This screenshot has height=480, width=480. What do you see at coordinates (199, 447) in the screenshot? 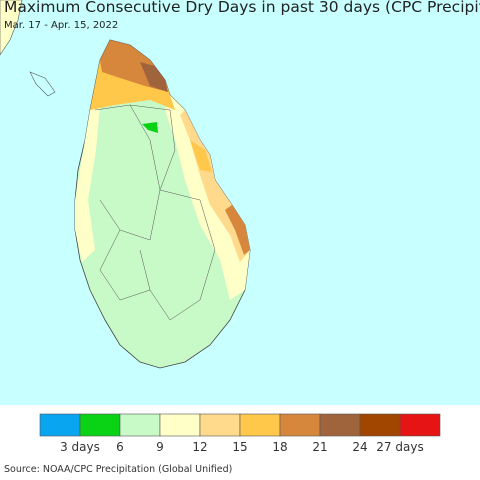
I see `legend-label: 12` at bounding box center [199, 447].